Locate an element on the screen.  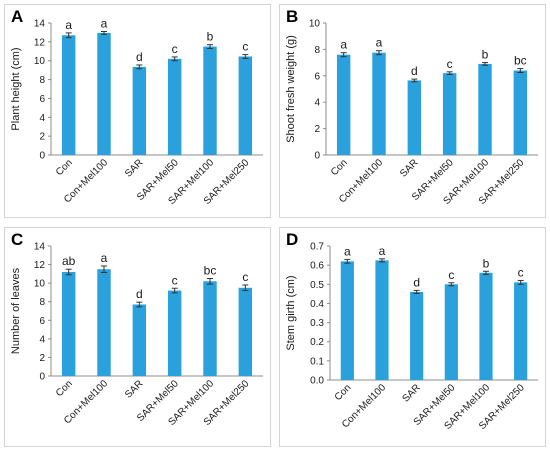
y-tick-label: 0.1 is located at coordinates (317, 361).